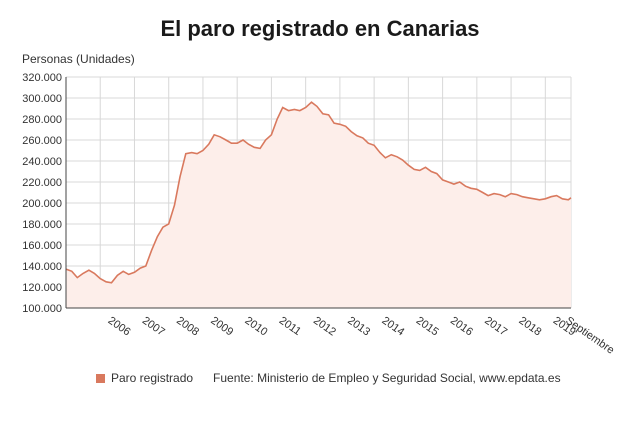  I want to click on y-tick-label: 320.000, so click(42, 78).